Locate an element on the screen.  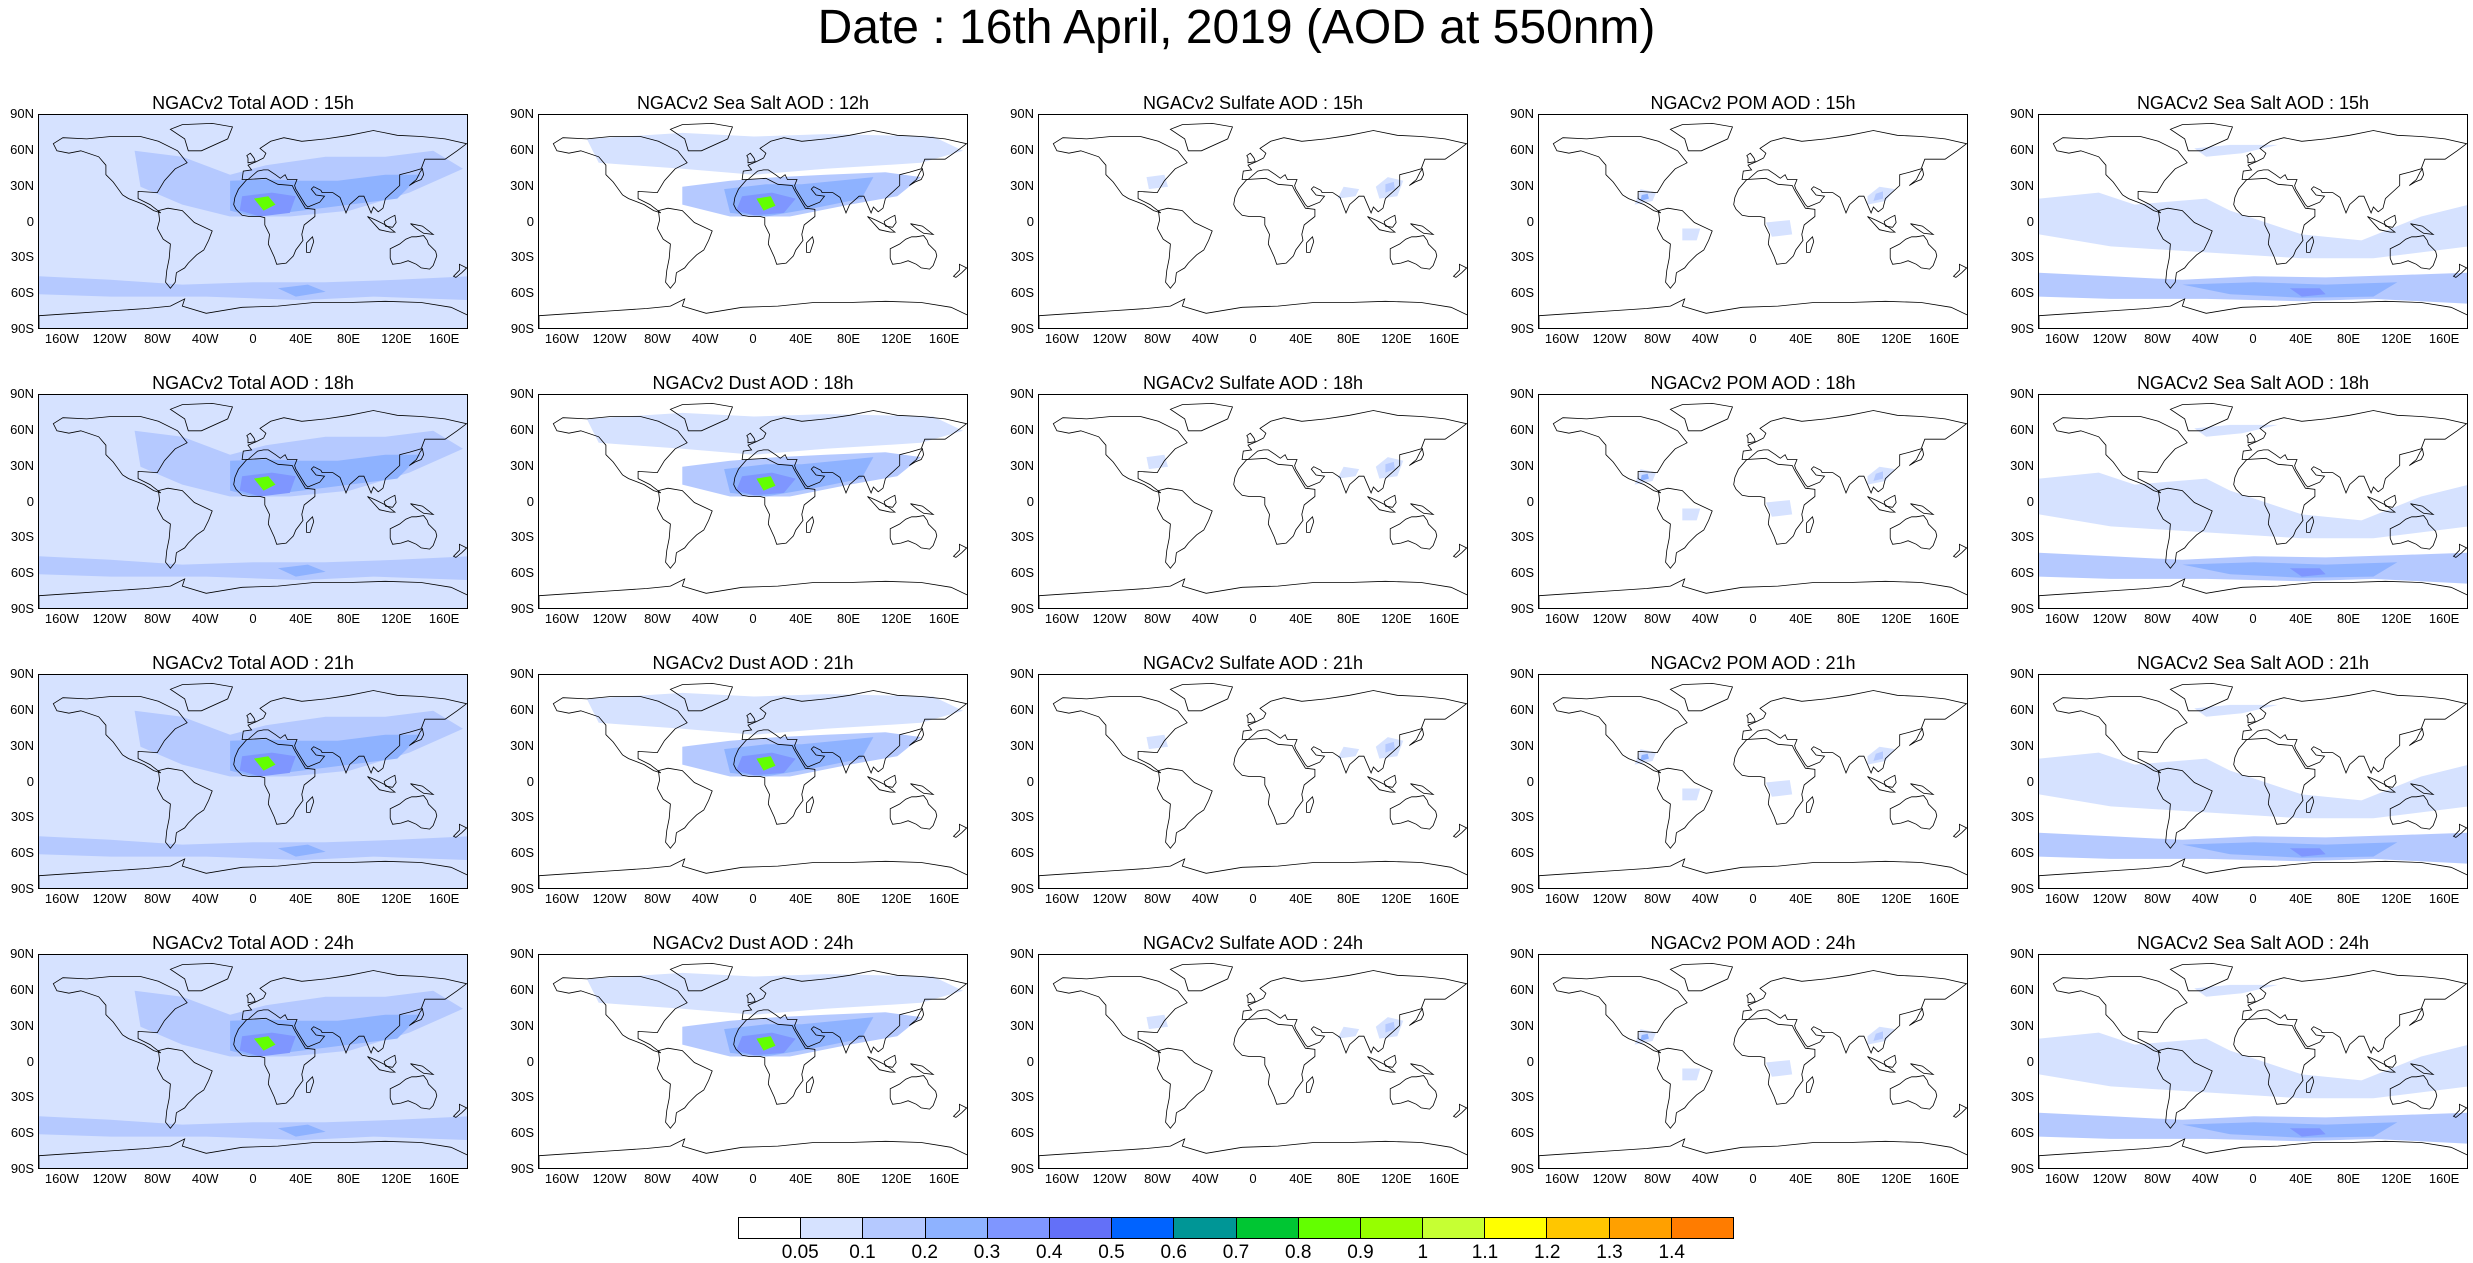
colorbar-label: 0.1 is located at coordinates (862, 1252).